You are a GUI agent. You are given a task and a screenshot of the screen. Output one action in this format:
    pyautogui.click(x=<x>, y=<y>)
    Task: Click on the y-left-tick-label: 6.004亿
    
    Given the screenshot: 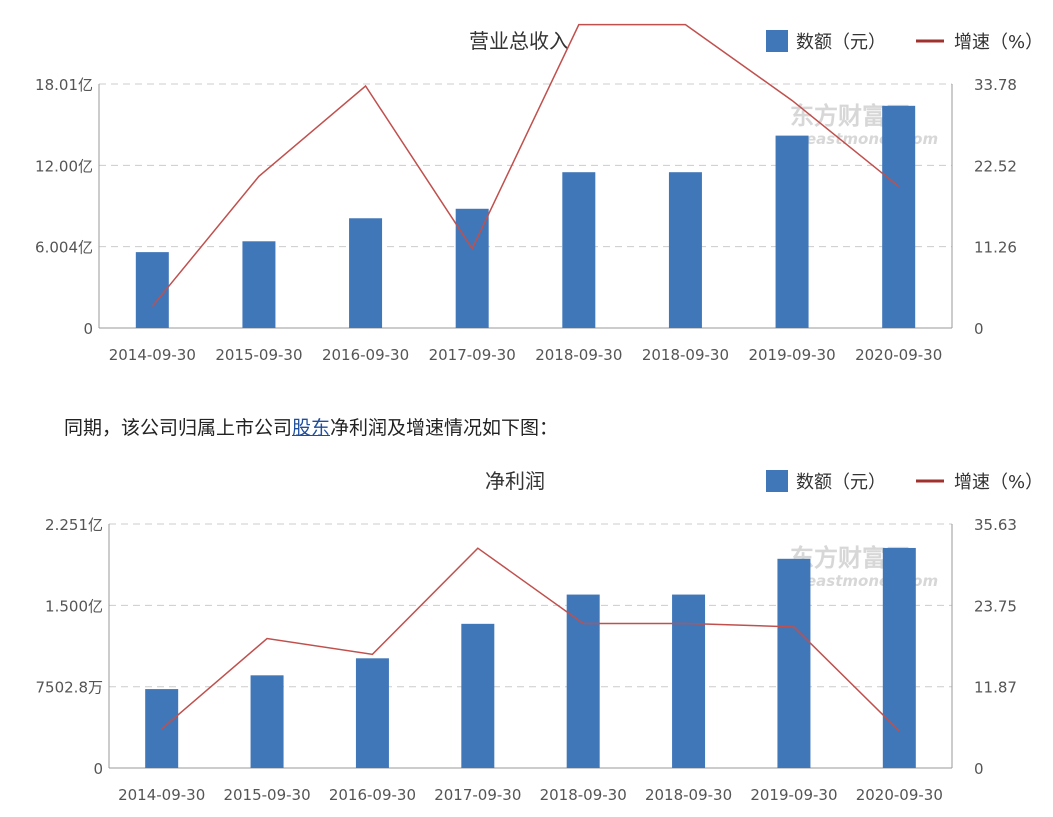 What is the action you would take?
    pyautogui.click(x=64, y=248)
    